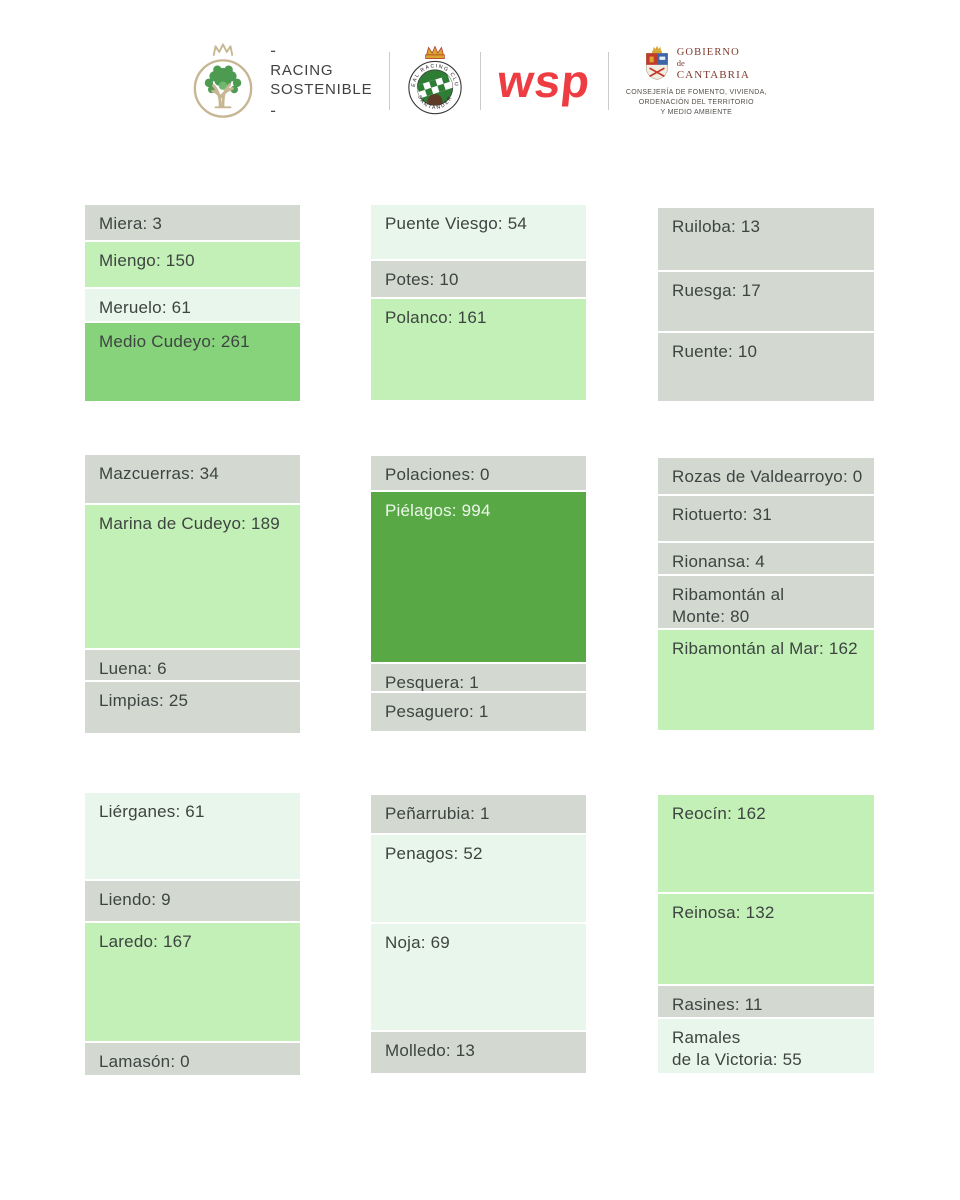 The height and width of the screenshot is (1200, 960). Describe the element at coordinates (192, 222) in the screenshot. I see `cell-miera: Miera: 3` at that location.